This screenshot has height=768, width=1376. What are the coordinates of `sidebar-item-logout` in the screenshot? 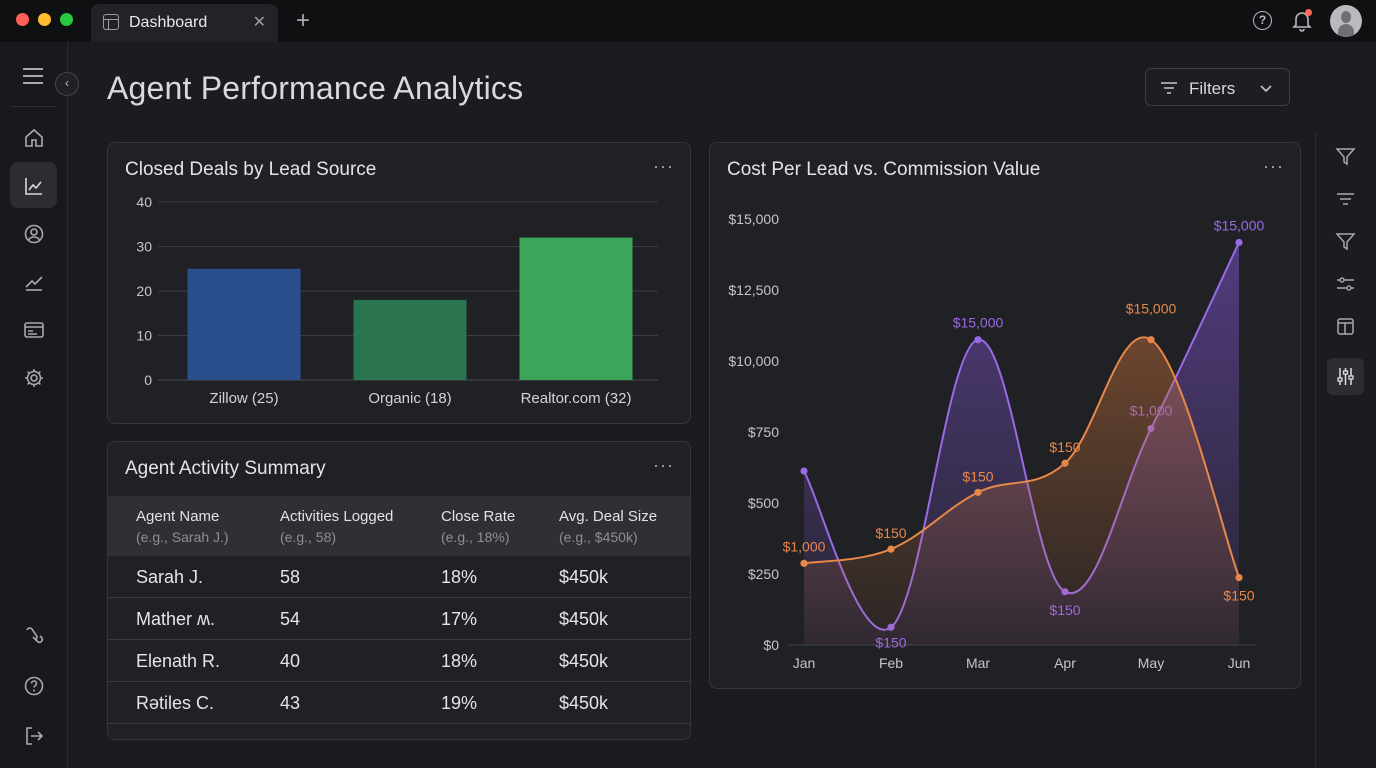 It's located at (33, 735).